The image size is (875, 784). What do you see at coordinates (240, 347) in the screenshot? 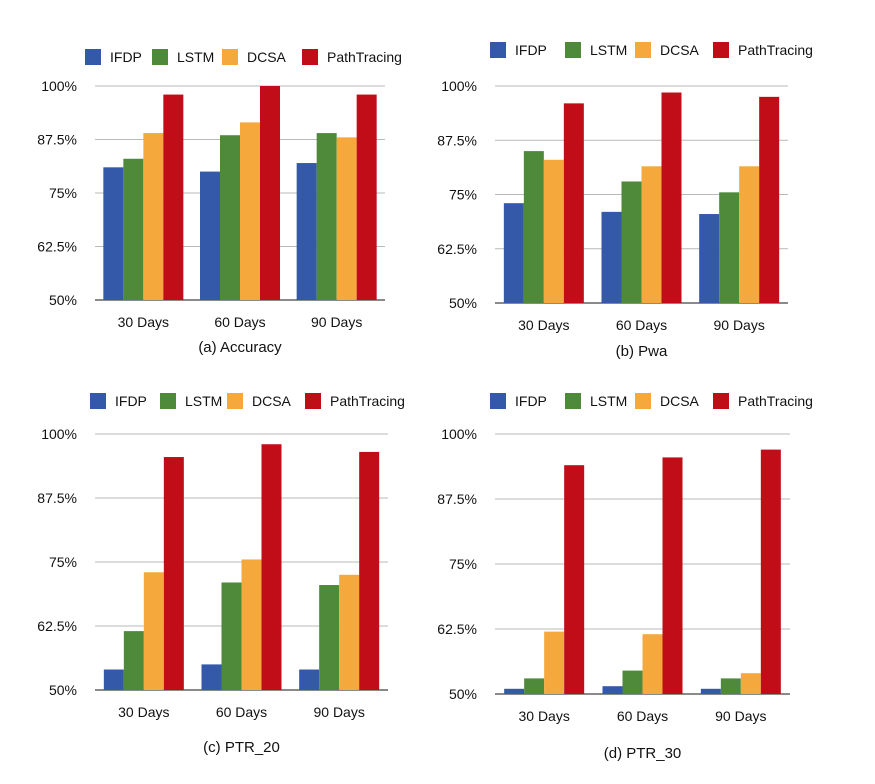
I see `chart-caption: (a) Accuracy` at bounding box center [240, 347].